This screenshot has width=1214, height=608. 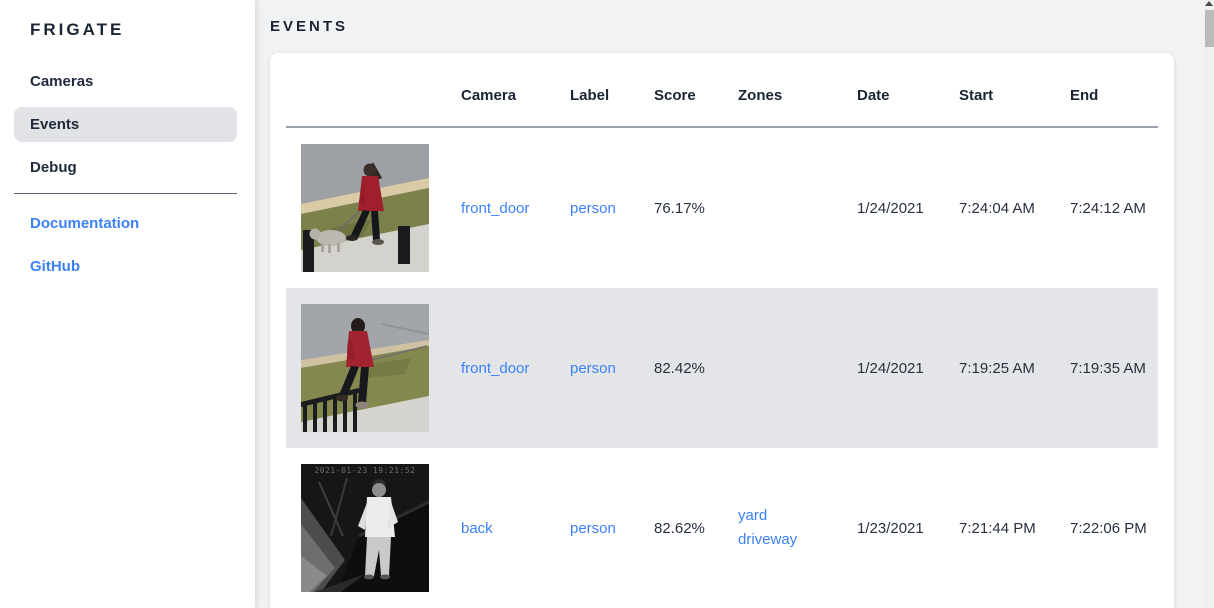 What do you see at coordinates (373, 90) in the screenshot?
I see `col-header-thumbnail` at bounding box center [373, 90].